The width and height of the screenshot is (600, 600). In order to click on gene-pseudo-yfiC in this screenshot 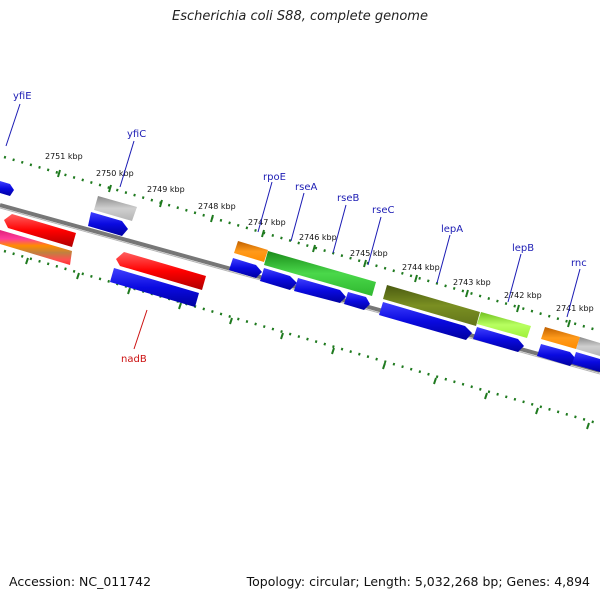, I will do `click(115, 208)`.